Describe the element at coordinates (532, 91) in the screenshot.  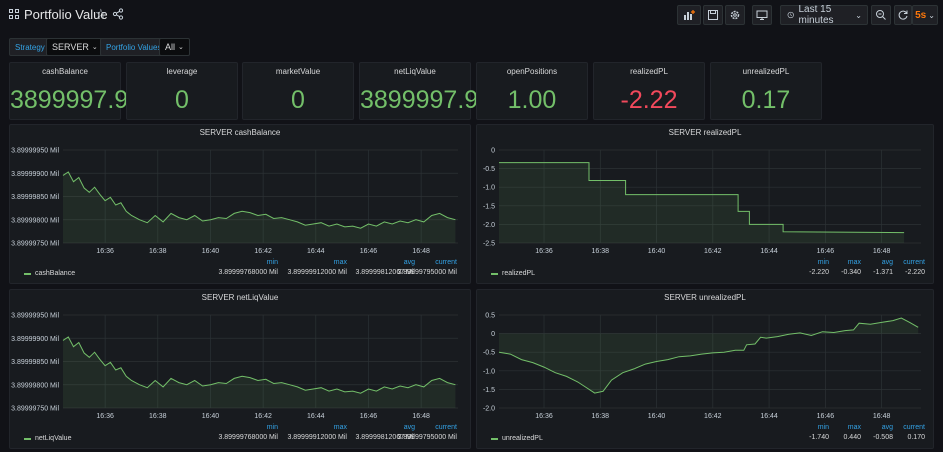
I see `stat-panel-openpositions: openPositions 1.00` at that location.